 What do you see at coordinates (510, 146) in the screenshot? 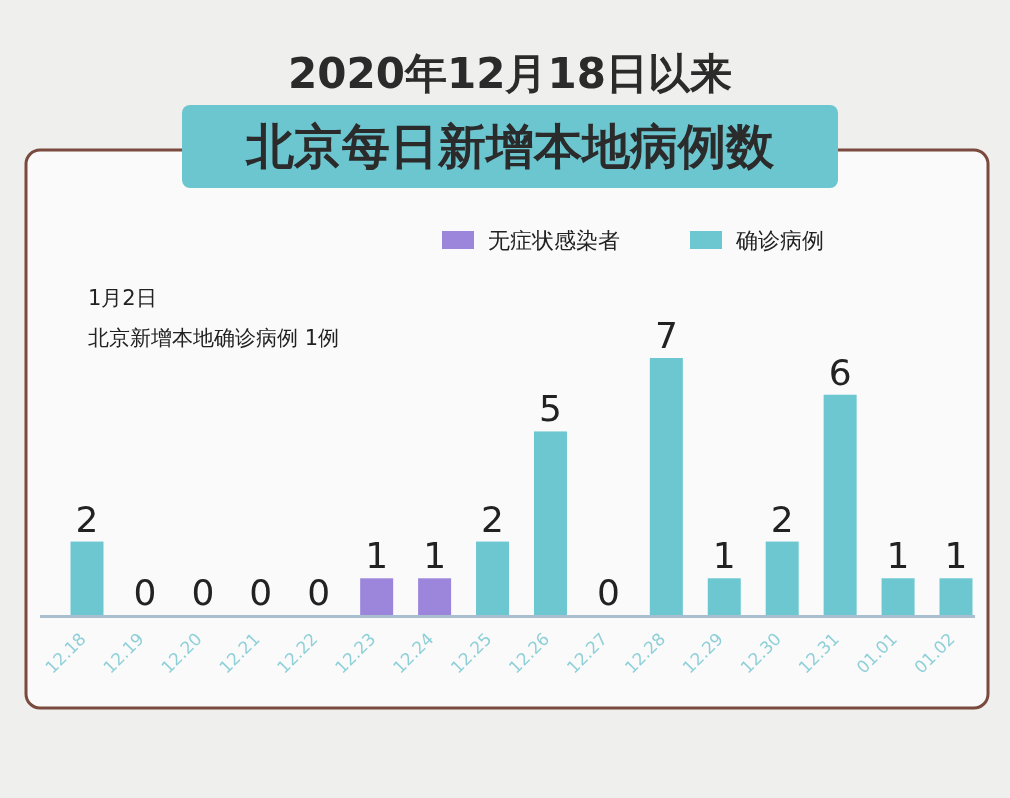
I see `chart-subtitle: 北京每日新增本地病例数` at bounding box center [510, 146].